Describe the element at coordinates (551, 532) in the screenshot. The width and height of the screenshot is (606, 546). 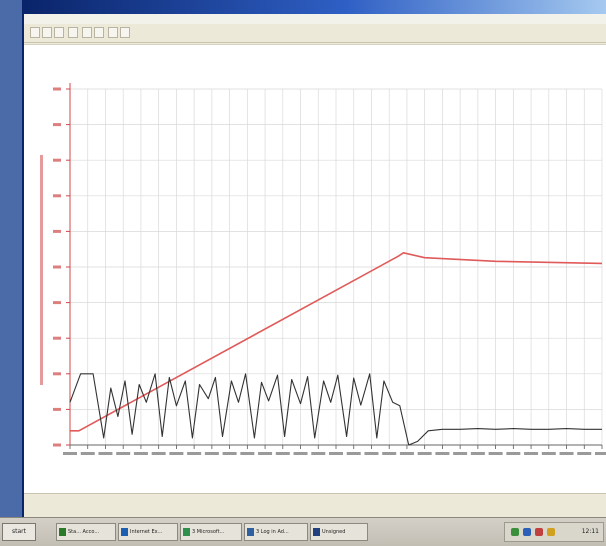
I see `update-icon` at that location.